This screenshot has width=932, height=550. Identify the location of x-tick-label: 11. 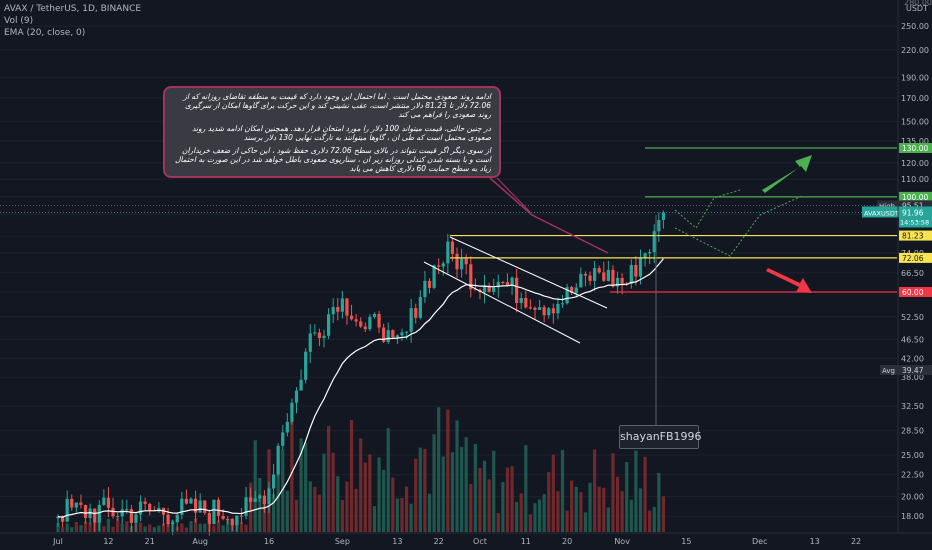
(526, 541).